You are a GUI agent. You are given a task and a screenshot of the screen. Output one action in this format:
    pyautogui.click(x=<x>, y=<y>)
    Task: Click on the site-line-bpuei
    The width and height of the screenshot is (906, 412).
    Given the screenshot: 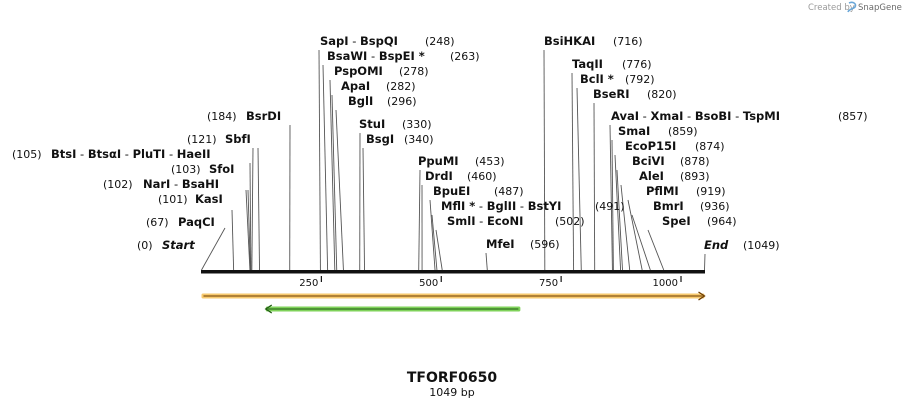 What is the action you would take?
    pyautogui.click(x=432, y=235)
    